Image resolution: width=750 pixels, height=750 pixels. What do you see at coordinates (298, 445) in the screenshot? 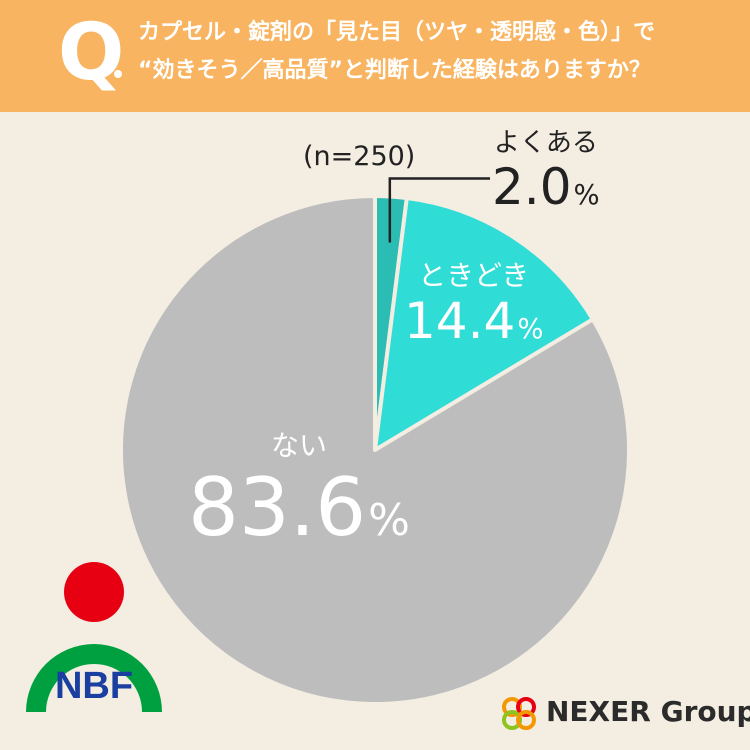
I see `slice-name-never: ない` at bounding box center [298, 445].